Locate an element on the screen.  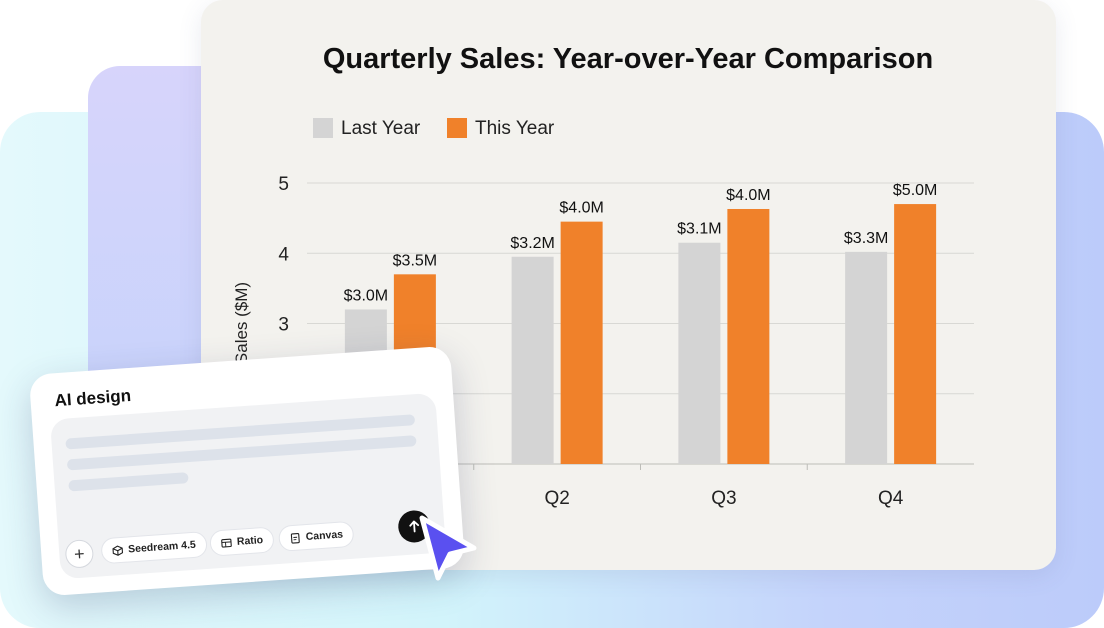
model-selector: Seedream 4.5 is located at coordinates (154, 548).